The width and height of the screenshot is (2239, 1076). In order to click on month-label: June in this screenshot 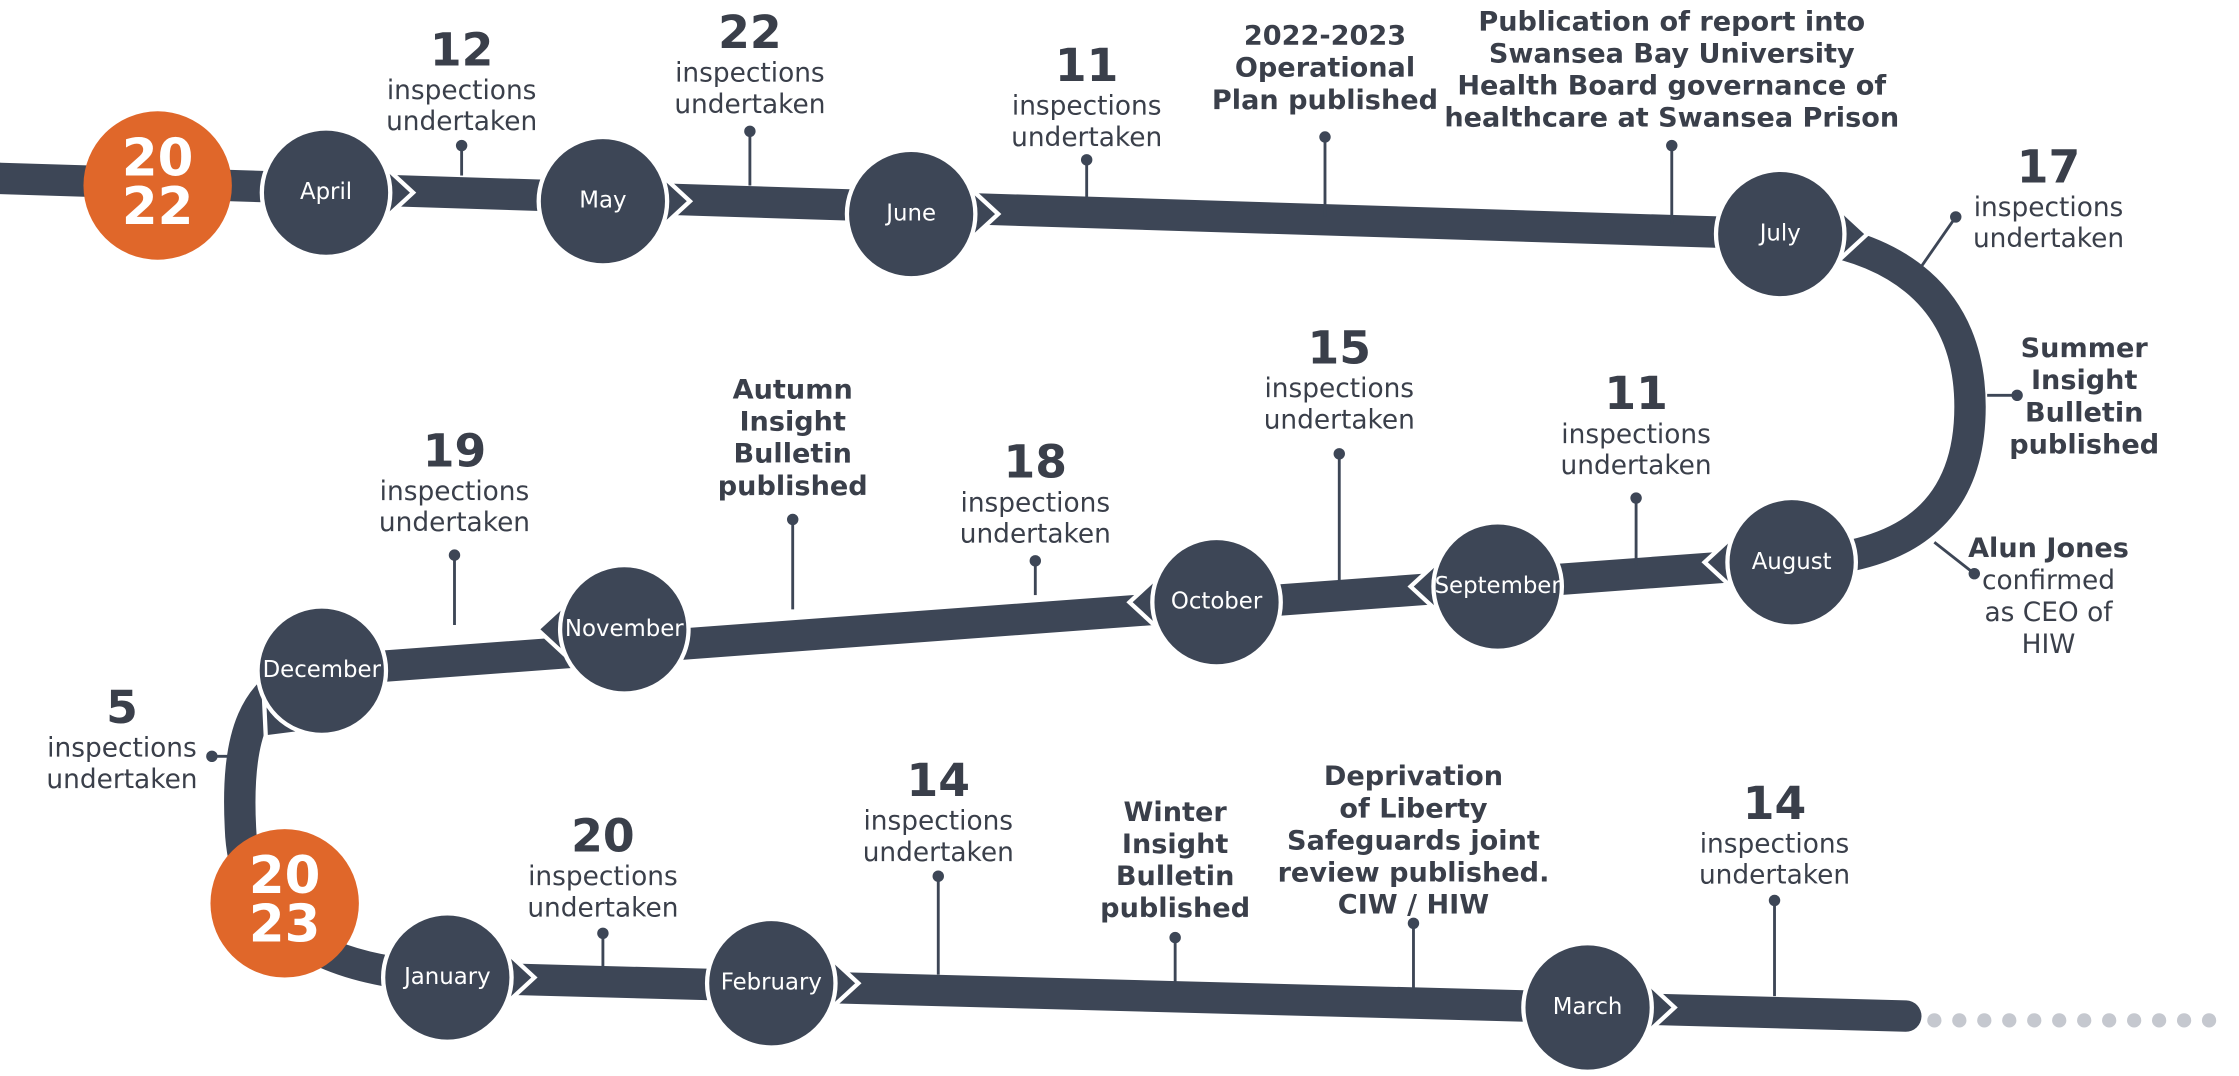, I will do `click(910, 214)`.